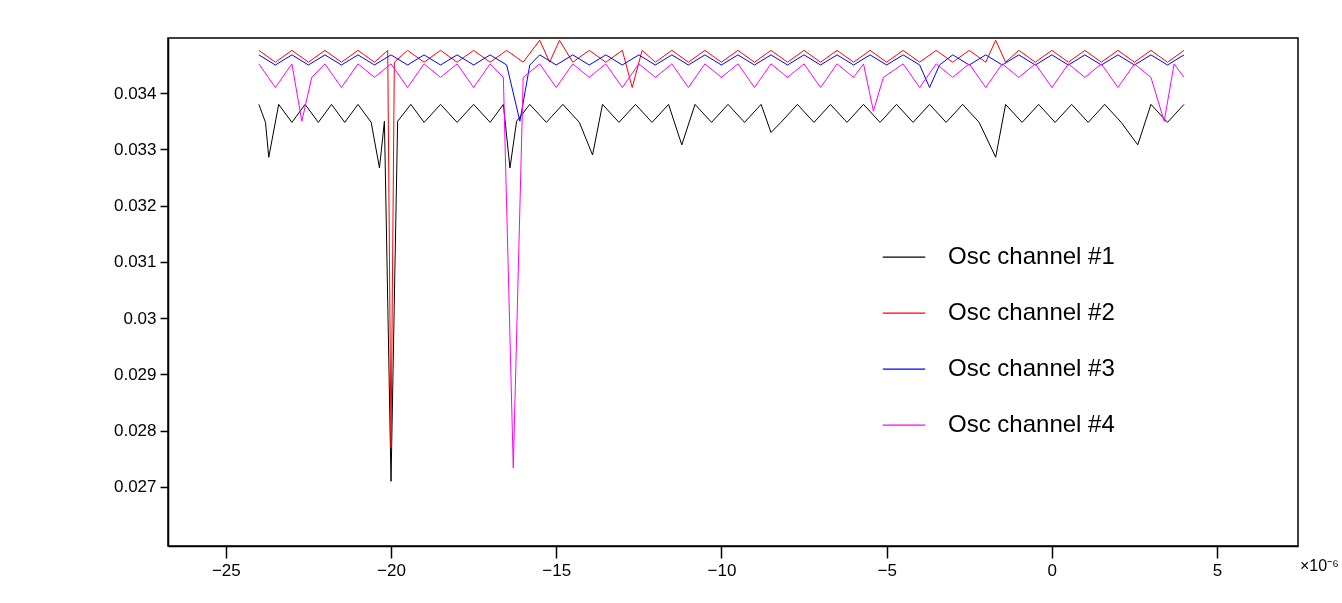 The image size is (1342, 603). Describe the element at coordinates (140, 318) in the screenshot. I see `y-tick-label: 0.03` at that location.